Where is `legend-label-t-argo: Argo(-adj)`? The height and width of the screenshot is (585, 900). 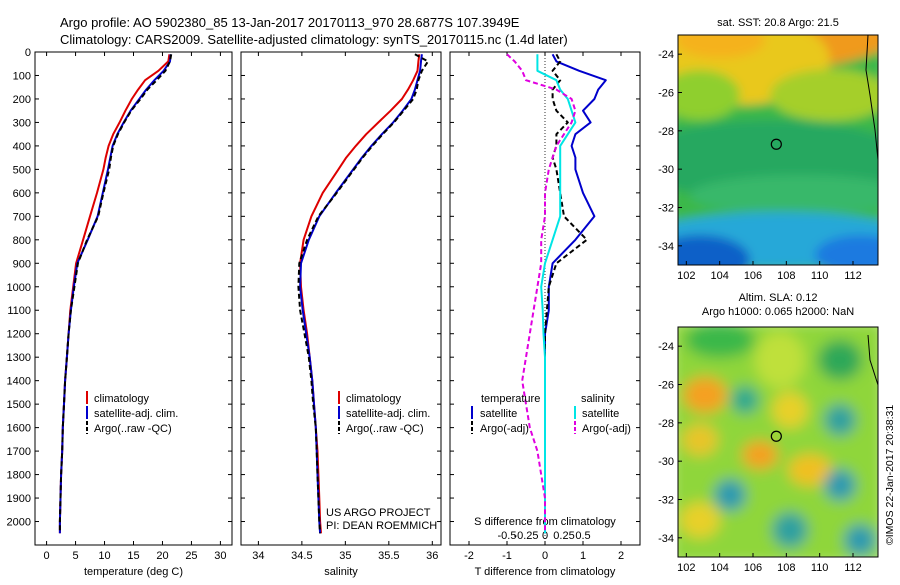 legend-label-t-argo: Argo(-adj) is located at coordinates (504, 429).